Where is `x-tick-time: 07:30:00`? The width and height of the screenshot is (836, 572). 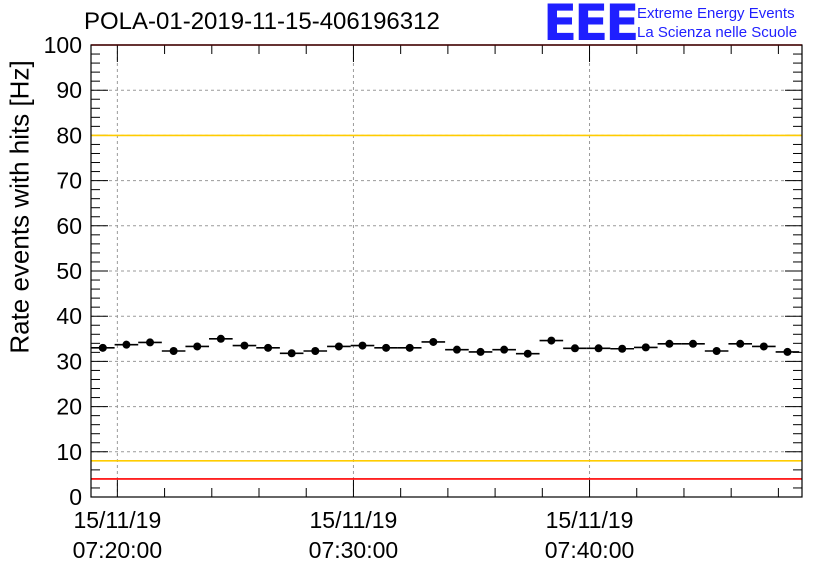 x-tick-time: 07:30:00 is located at coordinates (354, 550).